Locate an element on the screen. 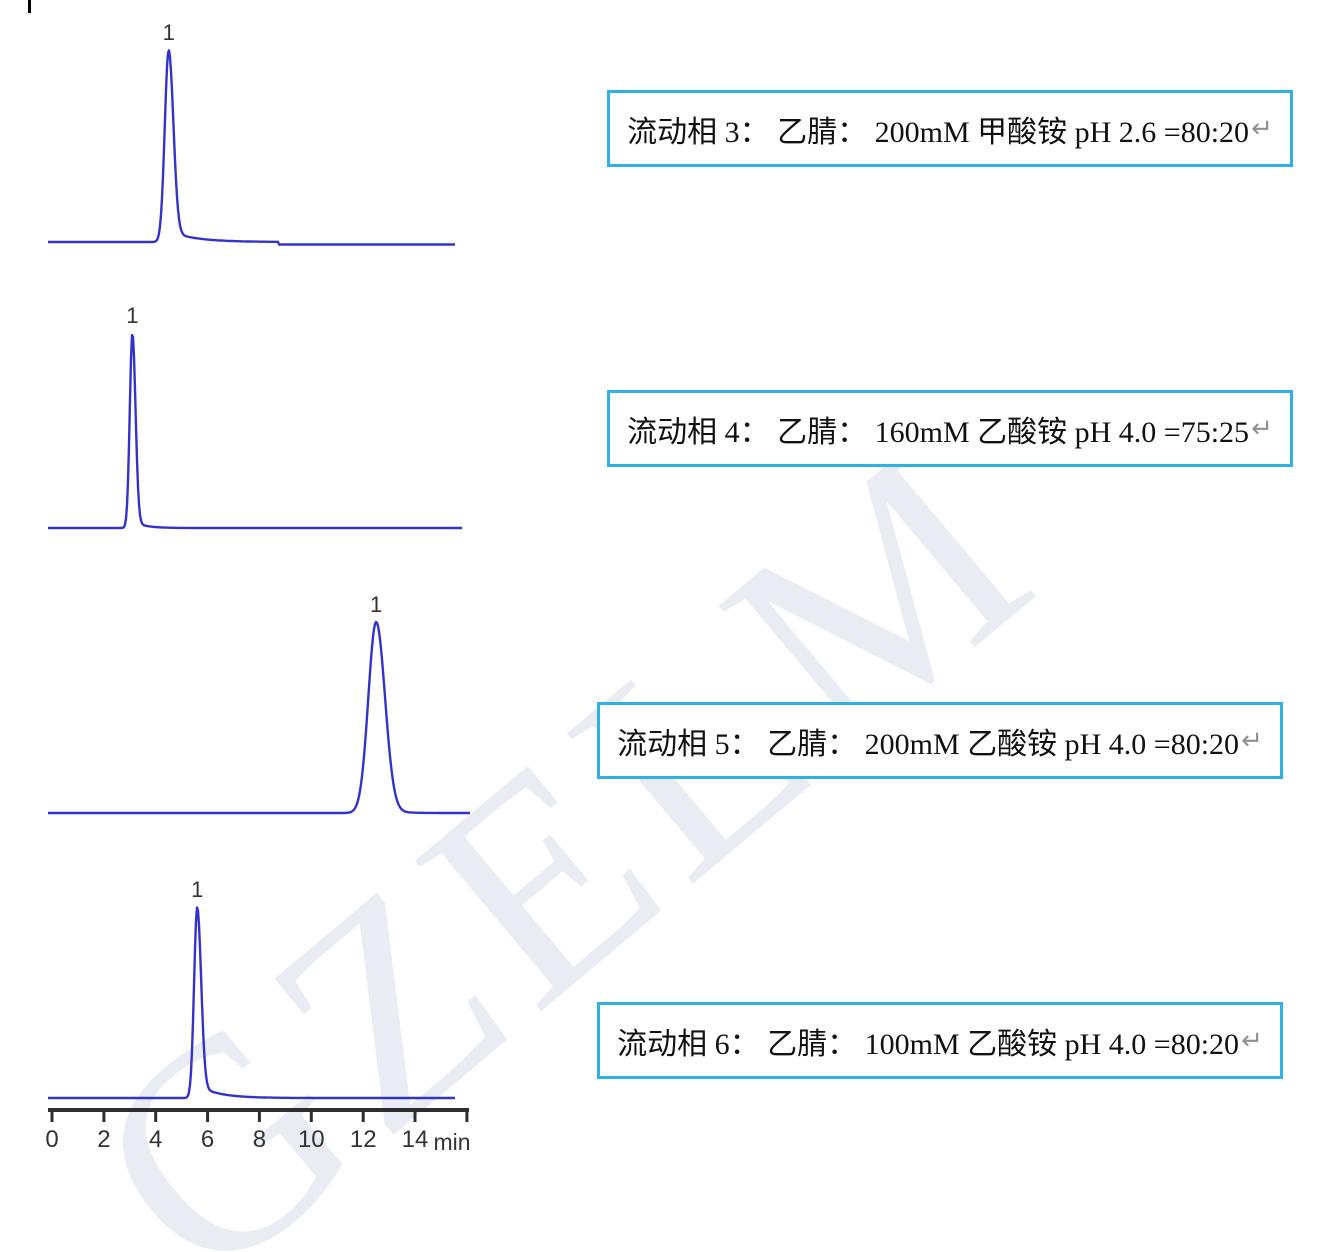 The width and height of the screenshot is (1321, 1252). axis-unit-label: min is located at coordinates (451, 1142).